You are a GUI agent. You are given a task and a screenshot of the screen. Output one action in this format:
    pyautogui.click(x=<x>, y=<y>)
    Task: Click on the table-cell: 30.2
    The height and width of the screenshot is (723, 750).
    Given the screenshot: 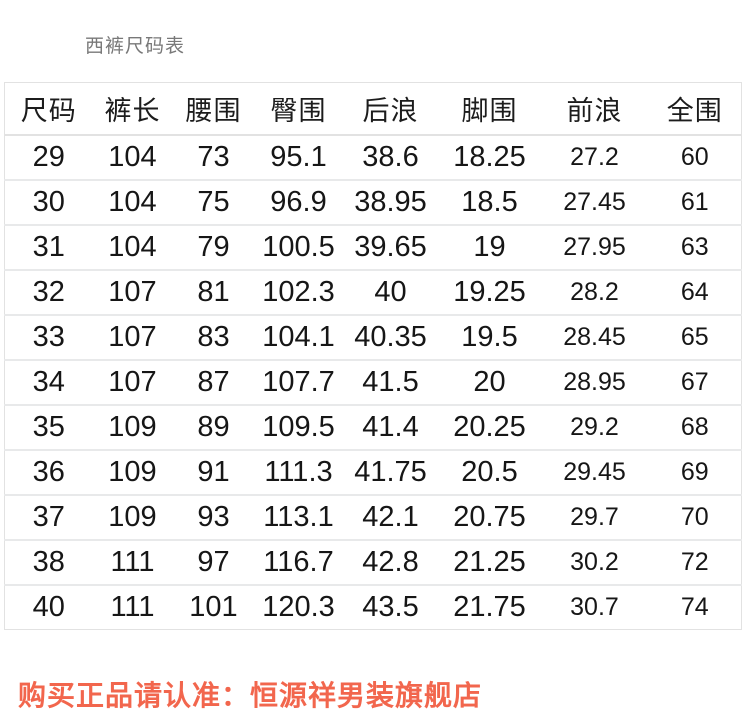 What is the action you would take?
    pyautogui.click(x=594, y=561)
    